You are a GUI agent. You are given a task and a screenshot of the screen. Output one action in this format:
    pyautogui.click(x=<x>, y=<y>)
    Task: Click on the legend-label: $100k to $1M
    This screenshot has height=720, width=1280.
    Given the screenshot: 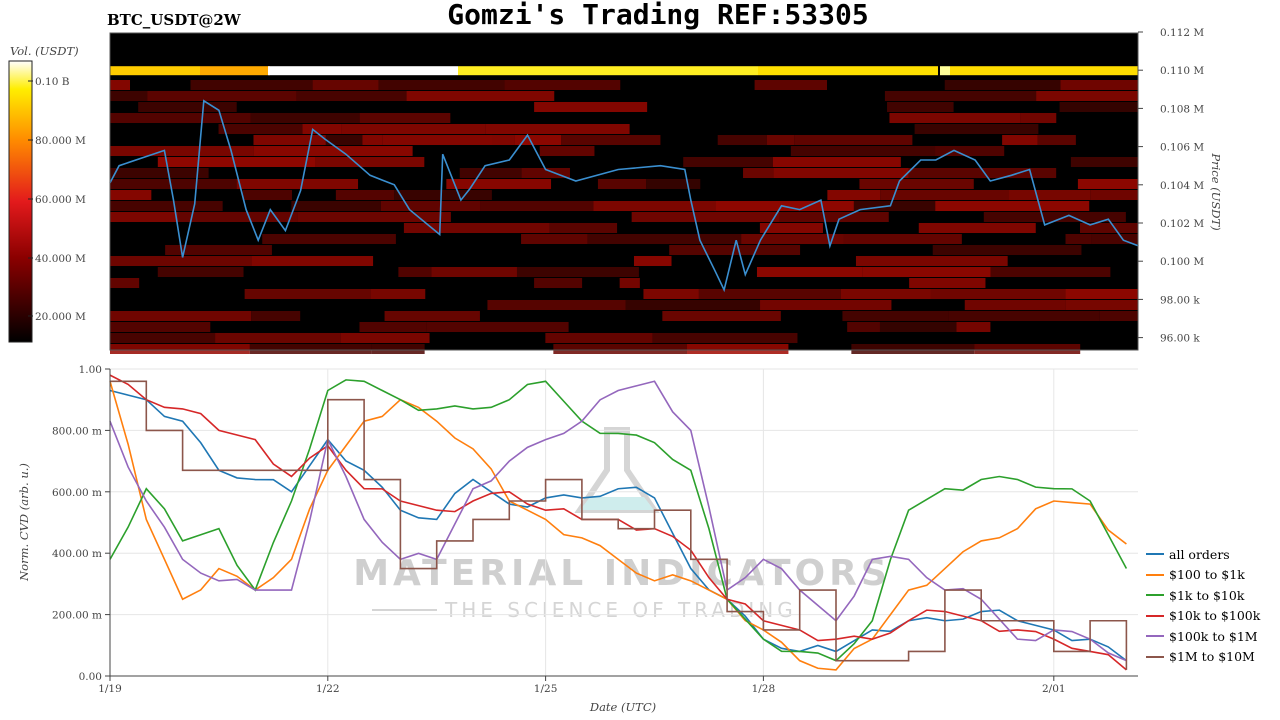 What is the action you would take?
    pyautogui.click(x=1213, y=636)
    